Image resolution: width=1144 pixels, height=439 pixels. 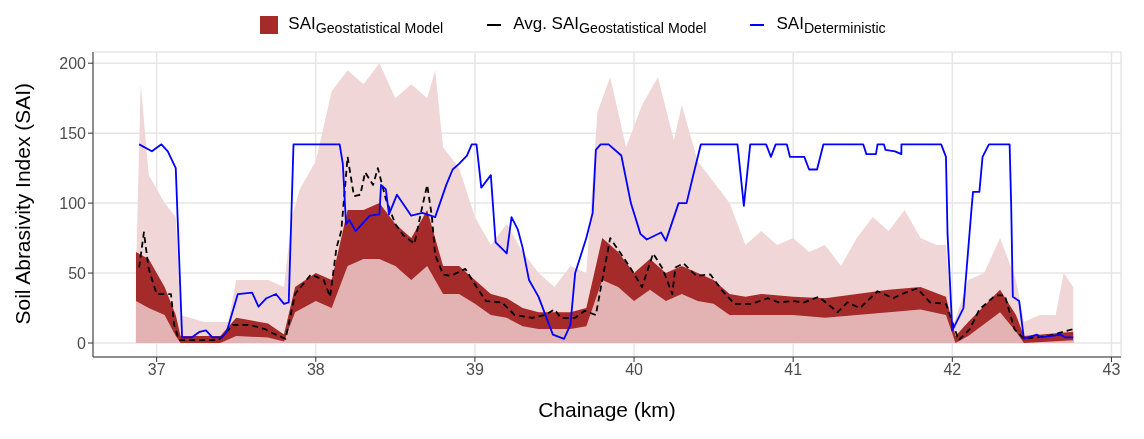 What do you see at coordinates (82, 343) in the screenshot?
I see `y-tick-label: 0` at bounding box center [82, 343].